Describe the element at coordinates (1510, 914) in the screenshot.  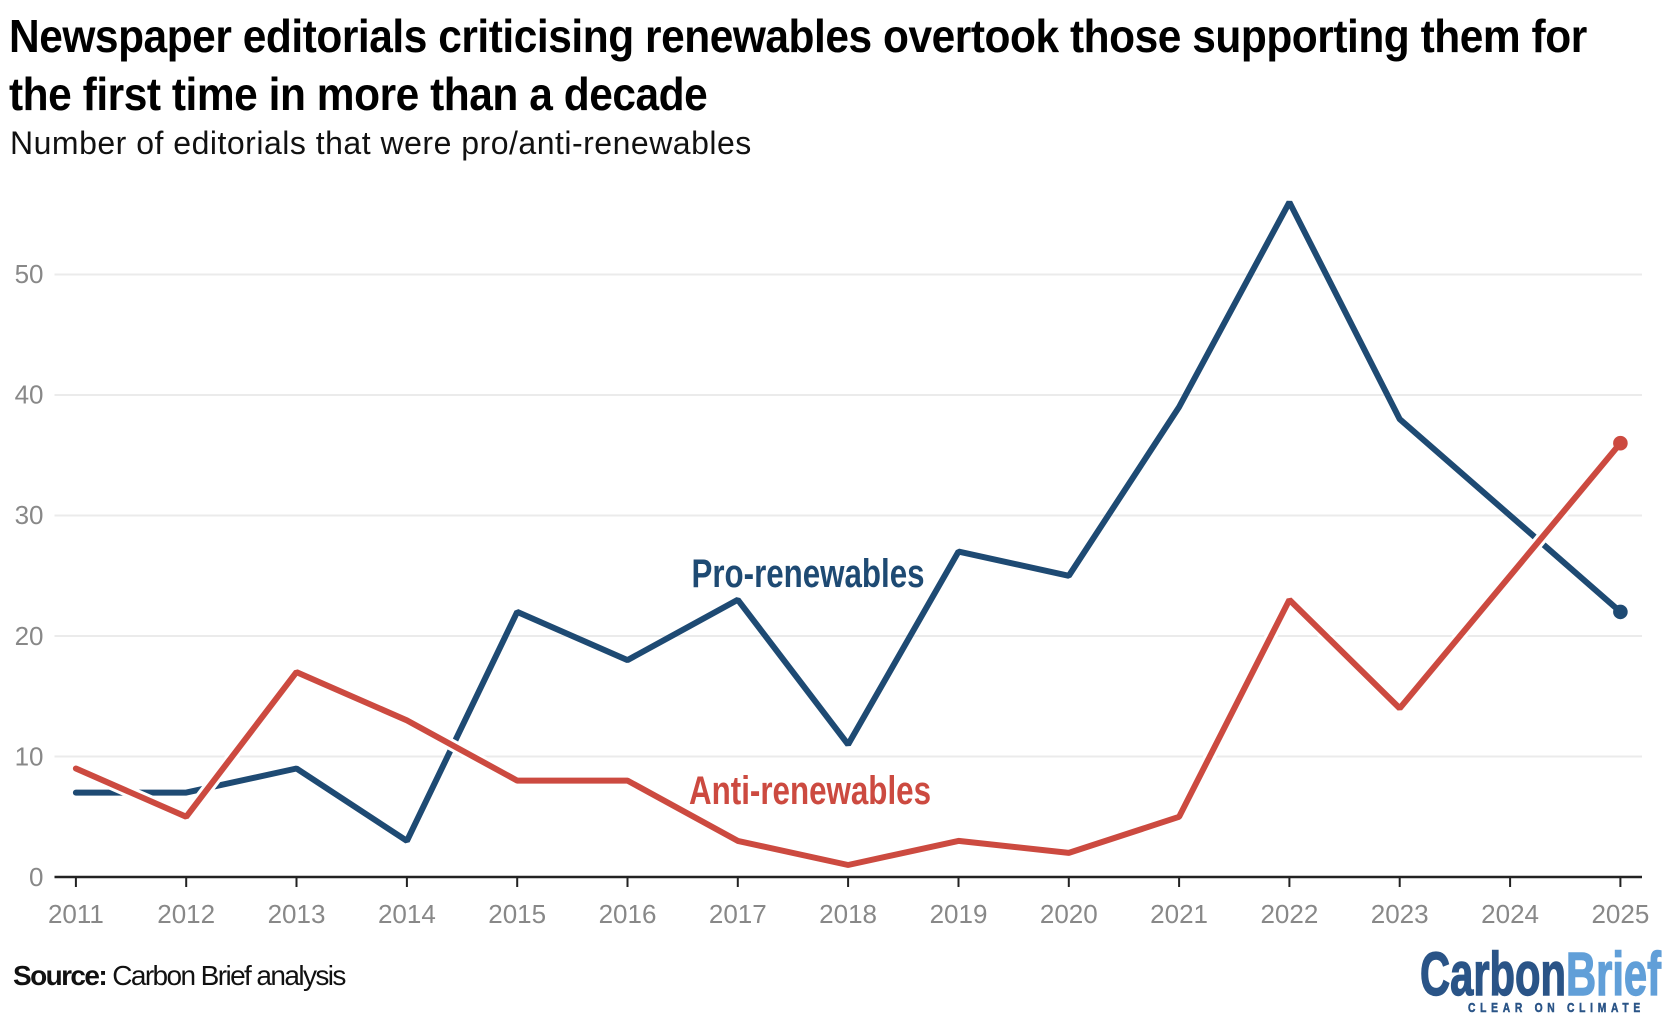
I see `svg-text: 2024` at that location.